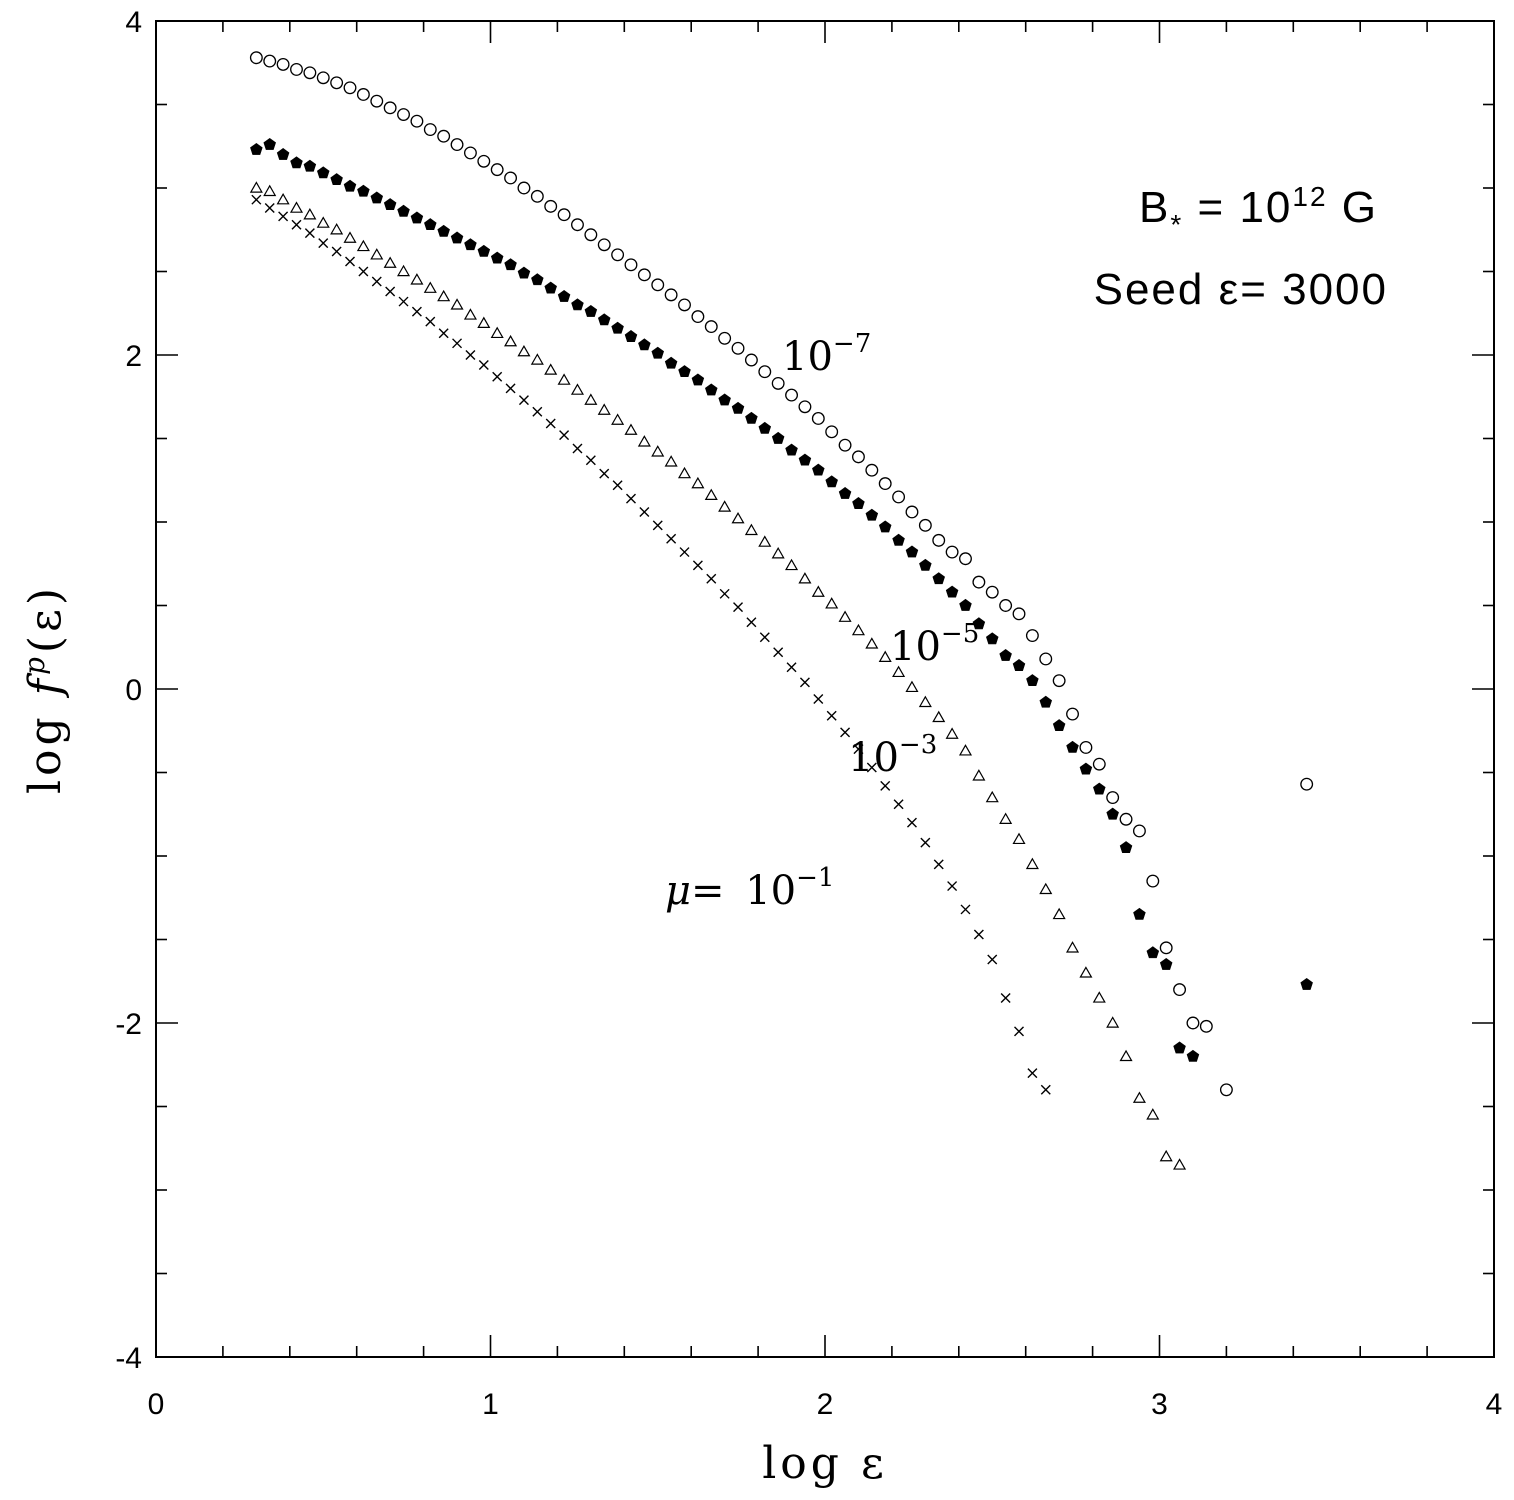  I want to click on x-tick-label: 3, so click(1159, 1404).